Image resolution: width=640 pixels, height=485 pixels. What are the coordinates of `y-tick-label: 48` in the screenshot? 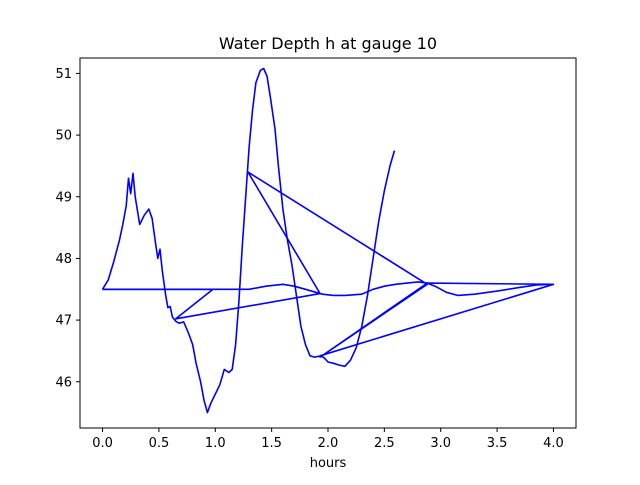 It's located at (63, 259).